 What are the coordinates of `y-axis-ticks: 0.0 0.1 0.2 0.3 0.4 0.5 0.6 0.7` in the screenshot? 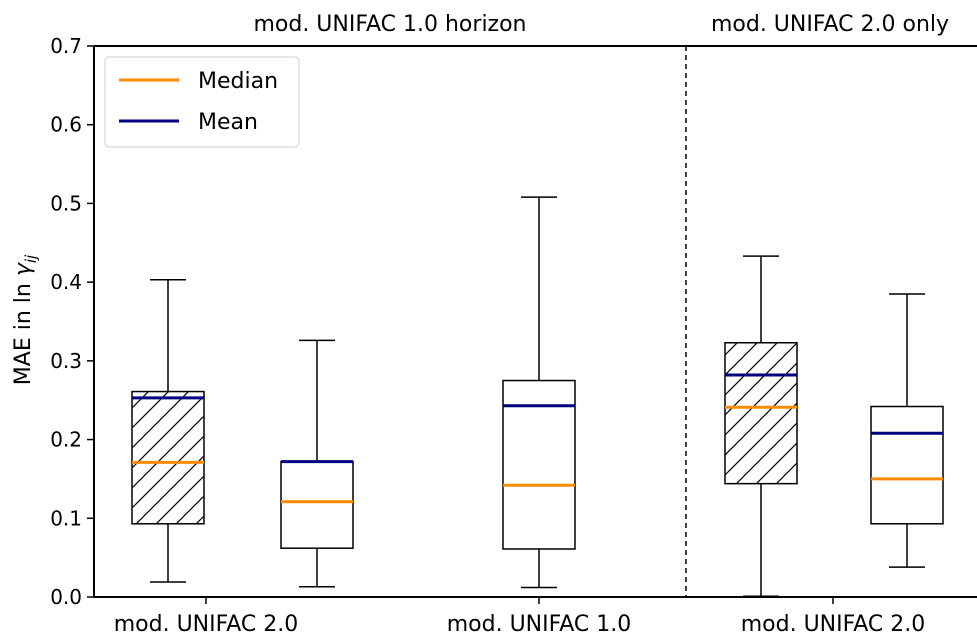 It's located at (72, 321).